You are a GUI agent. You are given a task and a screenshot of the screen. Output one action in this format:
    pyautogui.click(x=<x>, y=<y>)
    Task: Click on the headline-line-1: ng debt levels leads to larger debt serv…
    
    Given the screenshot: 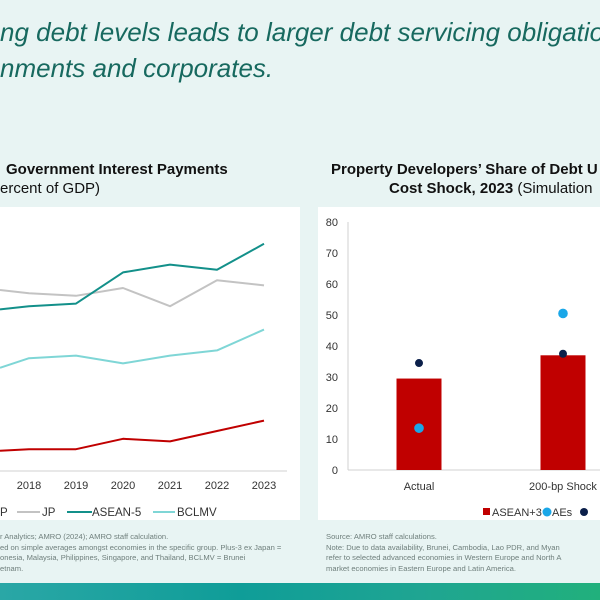 What is the action you would take?
    pyautogui.click(x=300, y=32)
    